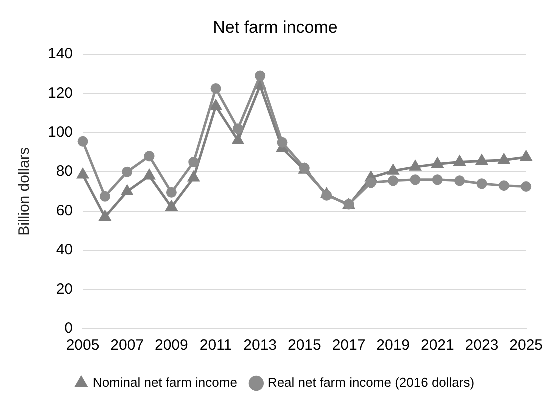  I want to click on y-tick-label: 140, so click(61, 54).